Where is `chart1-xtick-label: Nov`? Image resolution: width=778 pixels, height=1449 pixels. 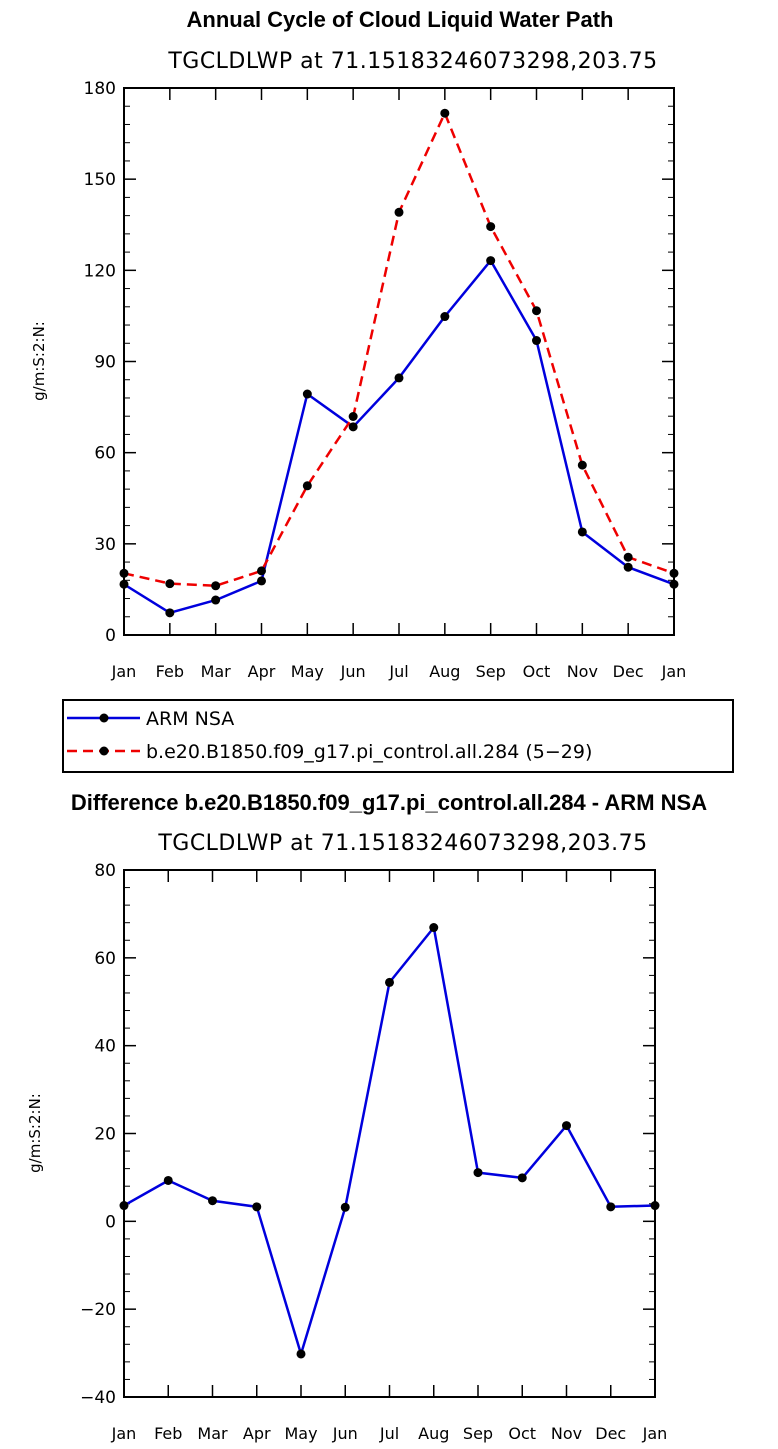
chart1-xtick-label: Nov is located at coordinates (582, 671).